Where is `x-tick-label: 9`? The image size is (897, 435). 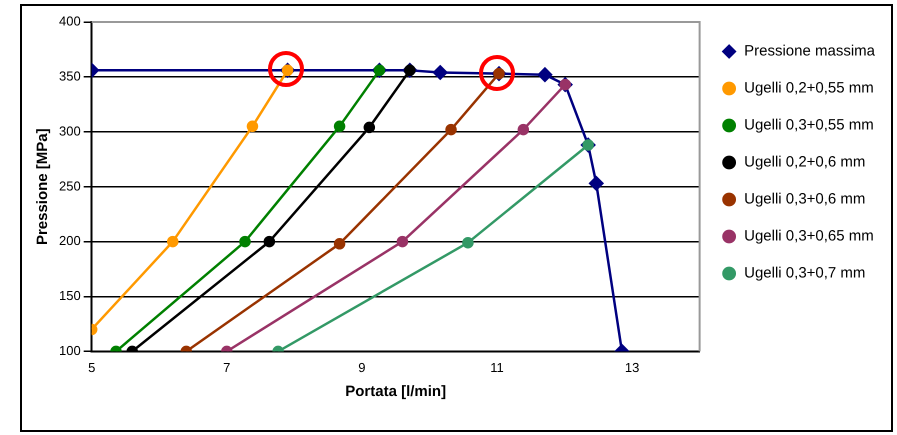
x-tick-label: 9 is located at coordinates (362, 367).